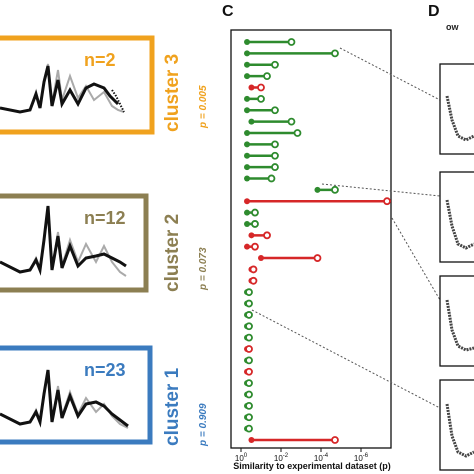 The height and width of the screenshot is (474, 474). What do you see at coordinates (63, 241) in the screenshot?
I see `cluster-2-profile` at bounding box center [63, 241].